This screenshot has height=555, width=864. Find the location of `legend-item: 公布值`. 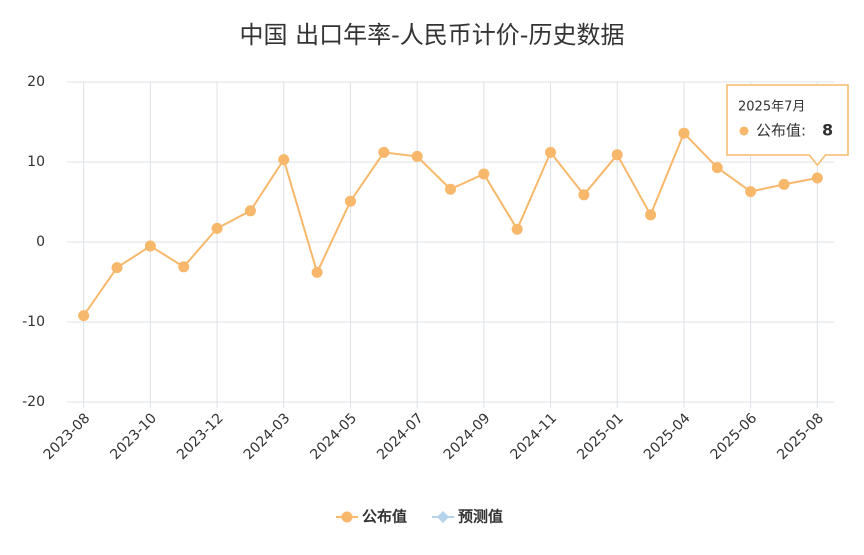

legend-item: 公布值 is located at coordinates (371, 517).